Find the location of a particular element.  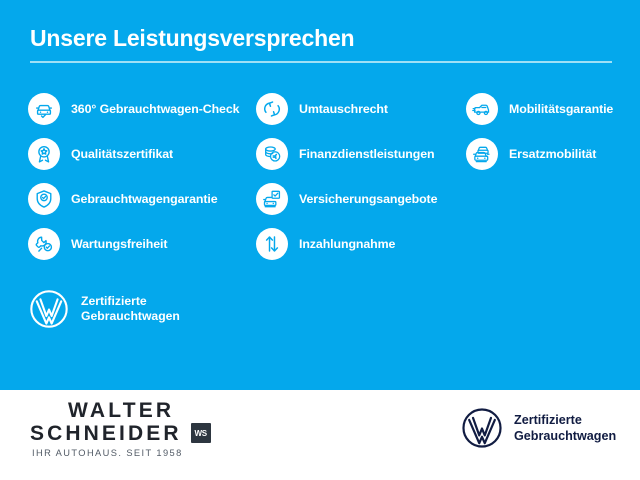

vw-certified-badge-footer: Zertifizierte Gebrauchtwagen is located at coordinates (538, 428).